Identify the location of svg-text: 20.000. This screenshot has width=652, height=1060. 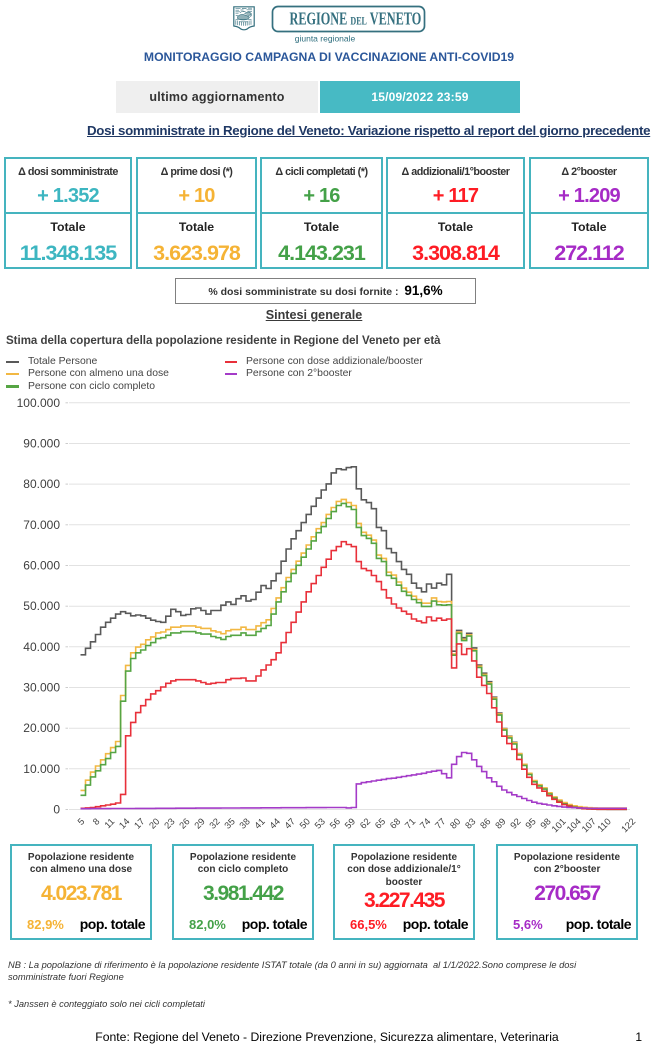
(41, 728).